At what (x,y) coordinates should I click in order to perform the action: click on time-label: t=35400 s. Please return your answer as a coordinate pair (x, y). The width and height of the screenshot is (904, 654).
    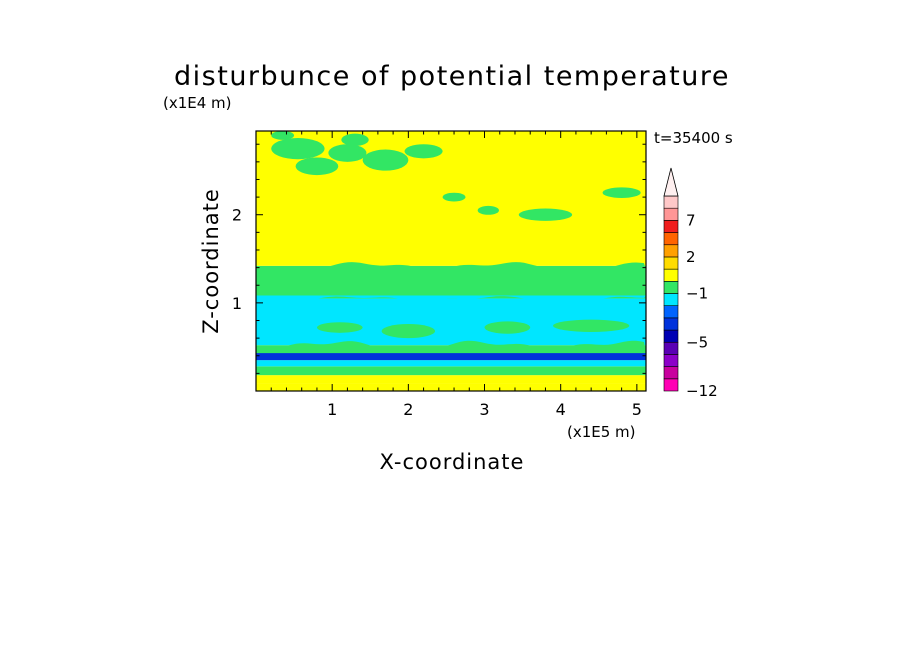
    Looking at the image, I should click on (693, 138).